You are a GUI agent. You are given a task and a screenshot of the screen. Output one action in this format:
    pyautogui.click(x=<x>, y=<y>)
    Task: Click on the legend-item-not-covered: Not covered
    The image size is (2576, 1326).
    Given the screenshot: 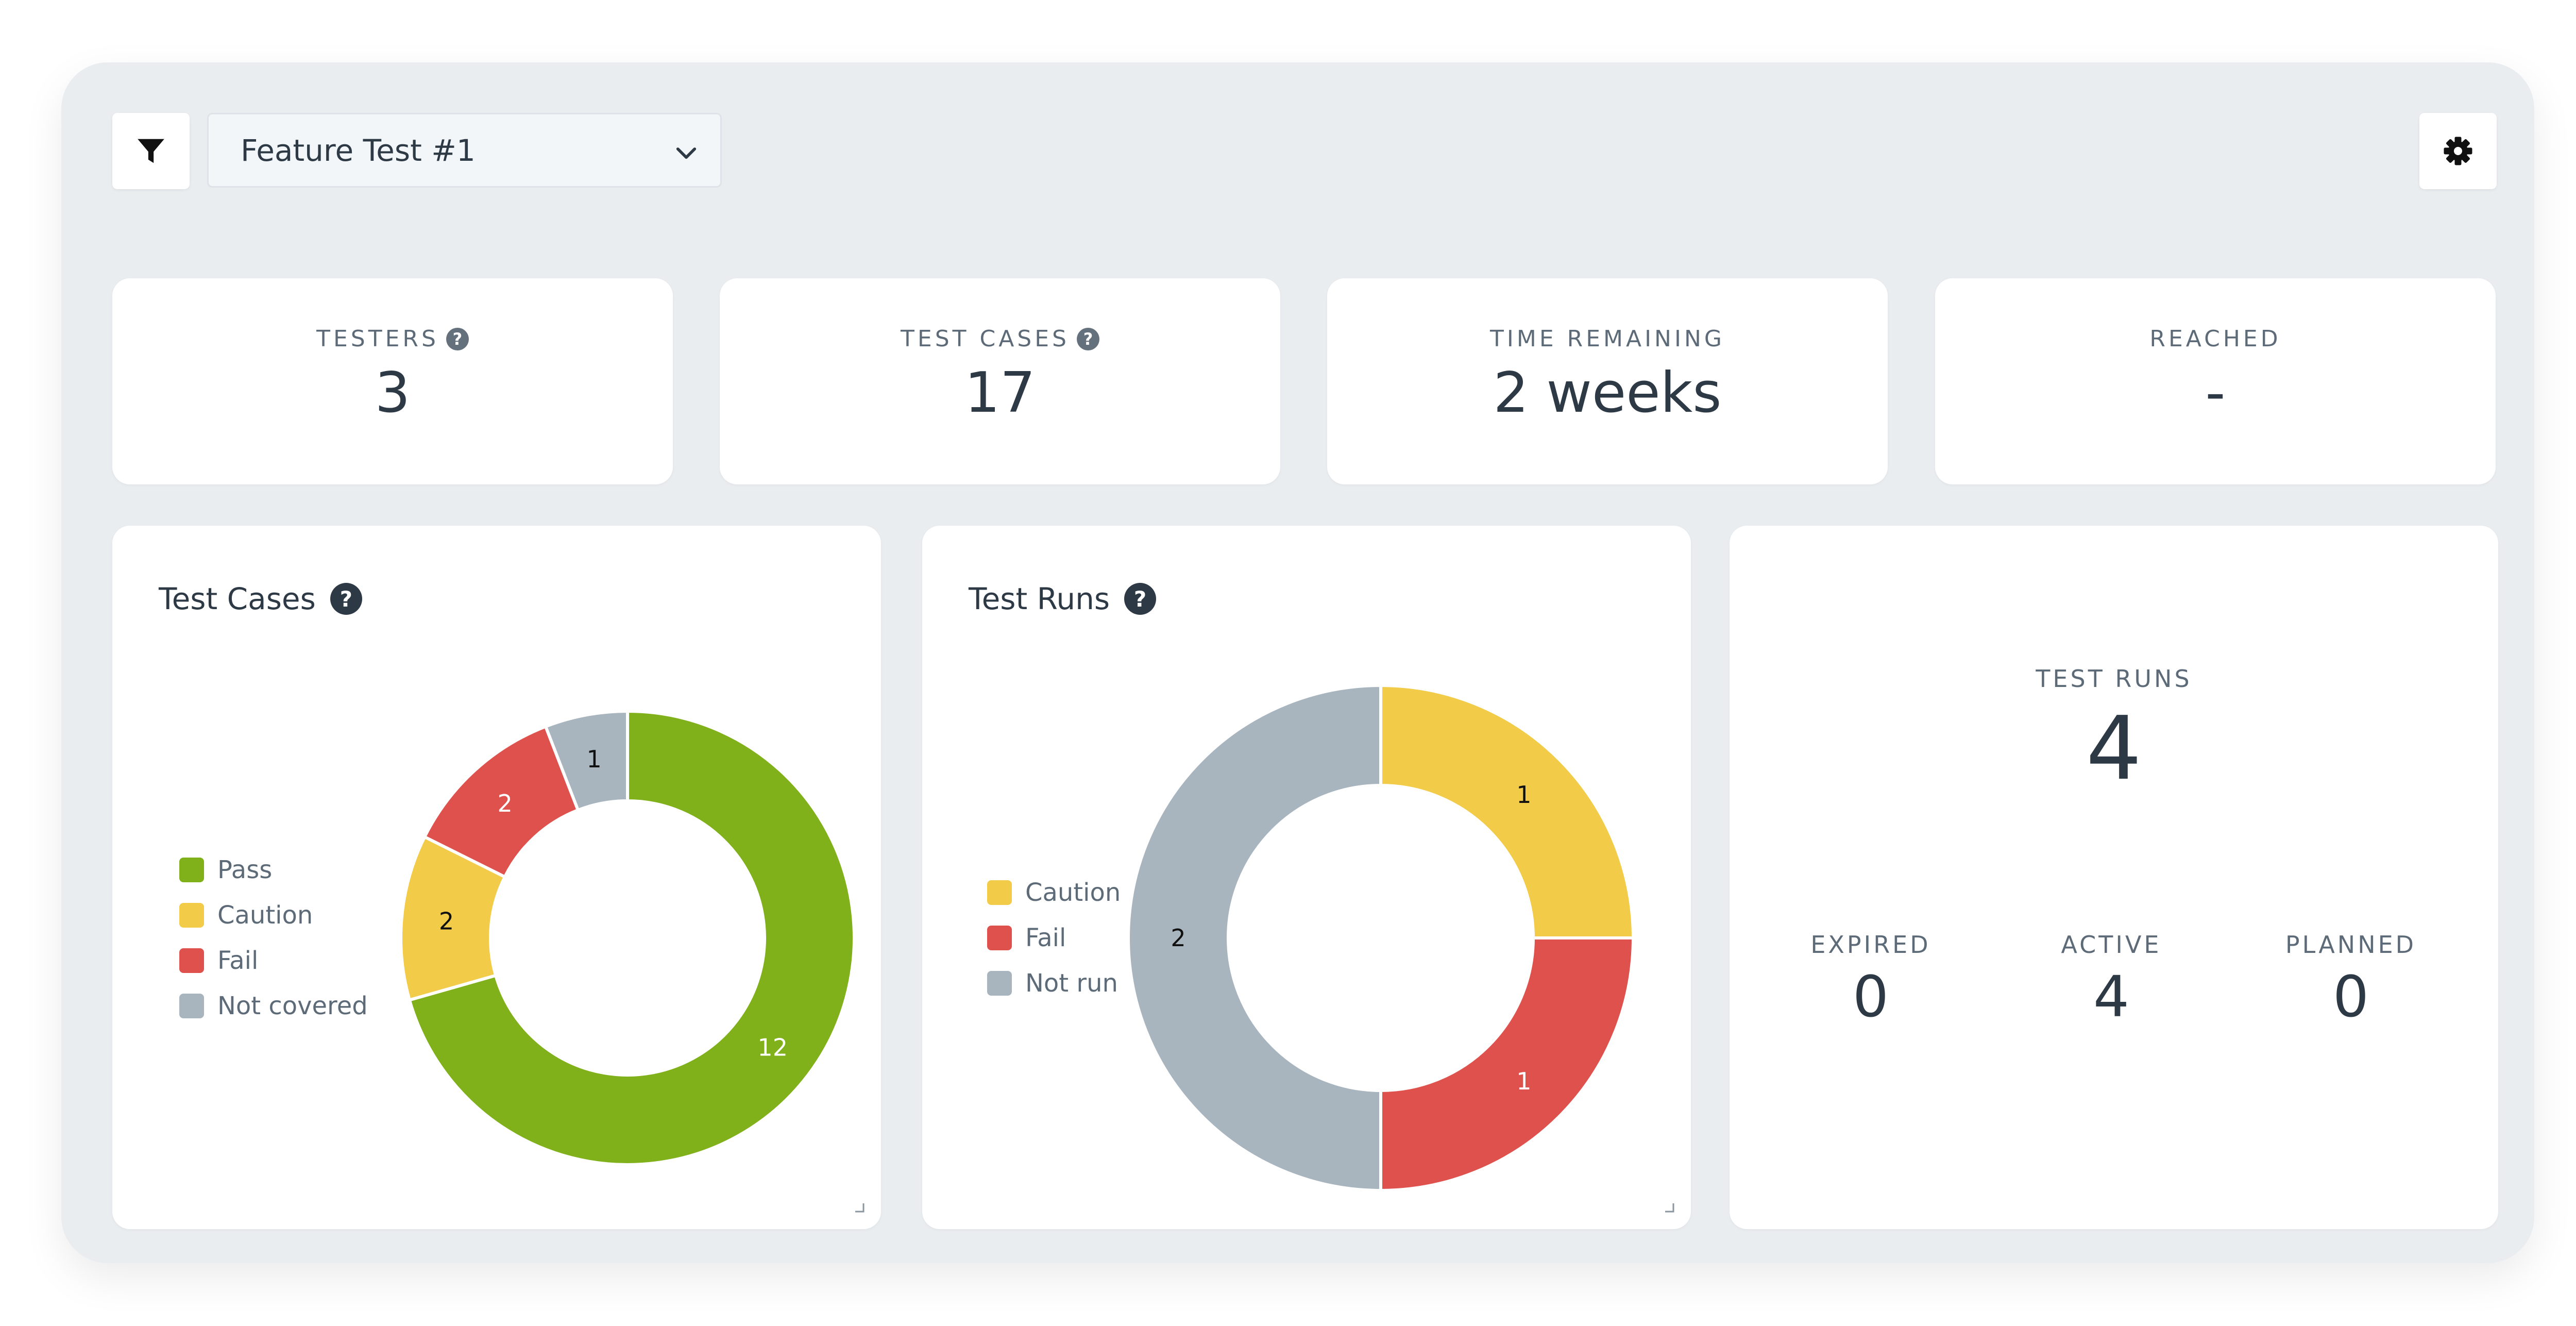 What is the action you would take?
    pyautogui.click(x=273, y=1006)
    